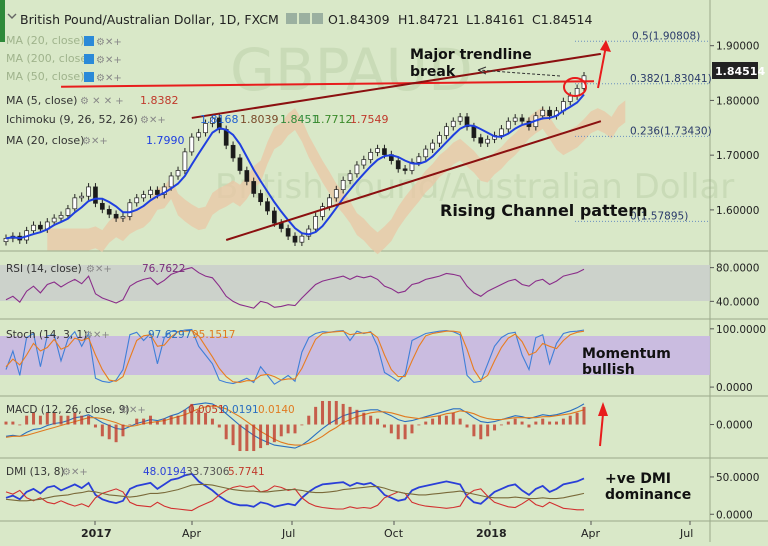 The height and width of the screenshot is (546, 768). I want to click on dmi-minus-value: 33.7306, so click(208, 472).